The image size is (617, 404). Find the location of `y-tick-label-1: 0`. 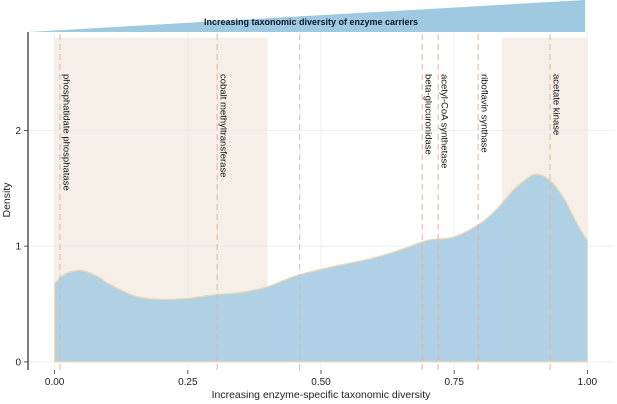

y-tick-label-1: 0 is located at coordinates (18, 362).